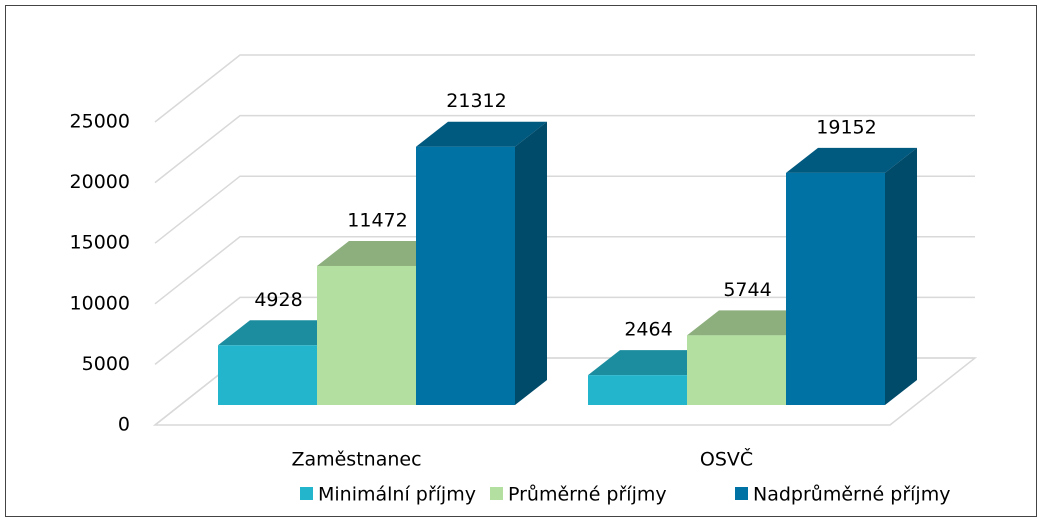 This screenshot has height=523, width=1043. Describe the element at coordinates (747, 290) in the screenshot. I see `data-label: 5744` at that location.